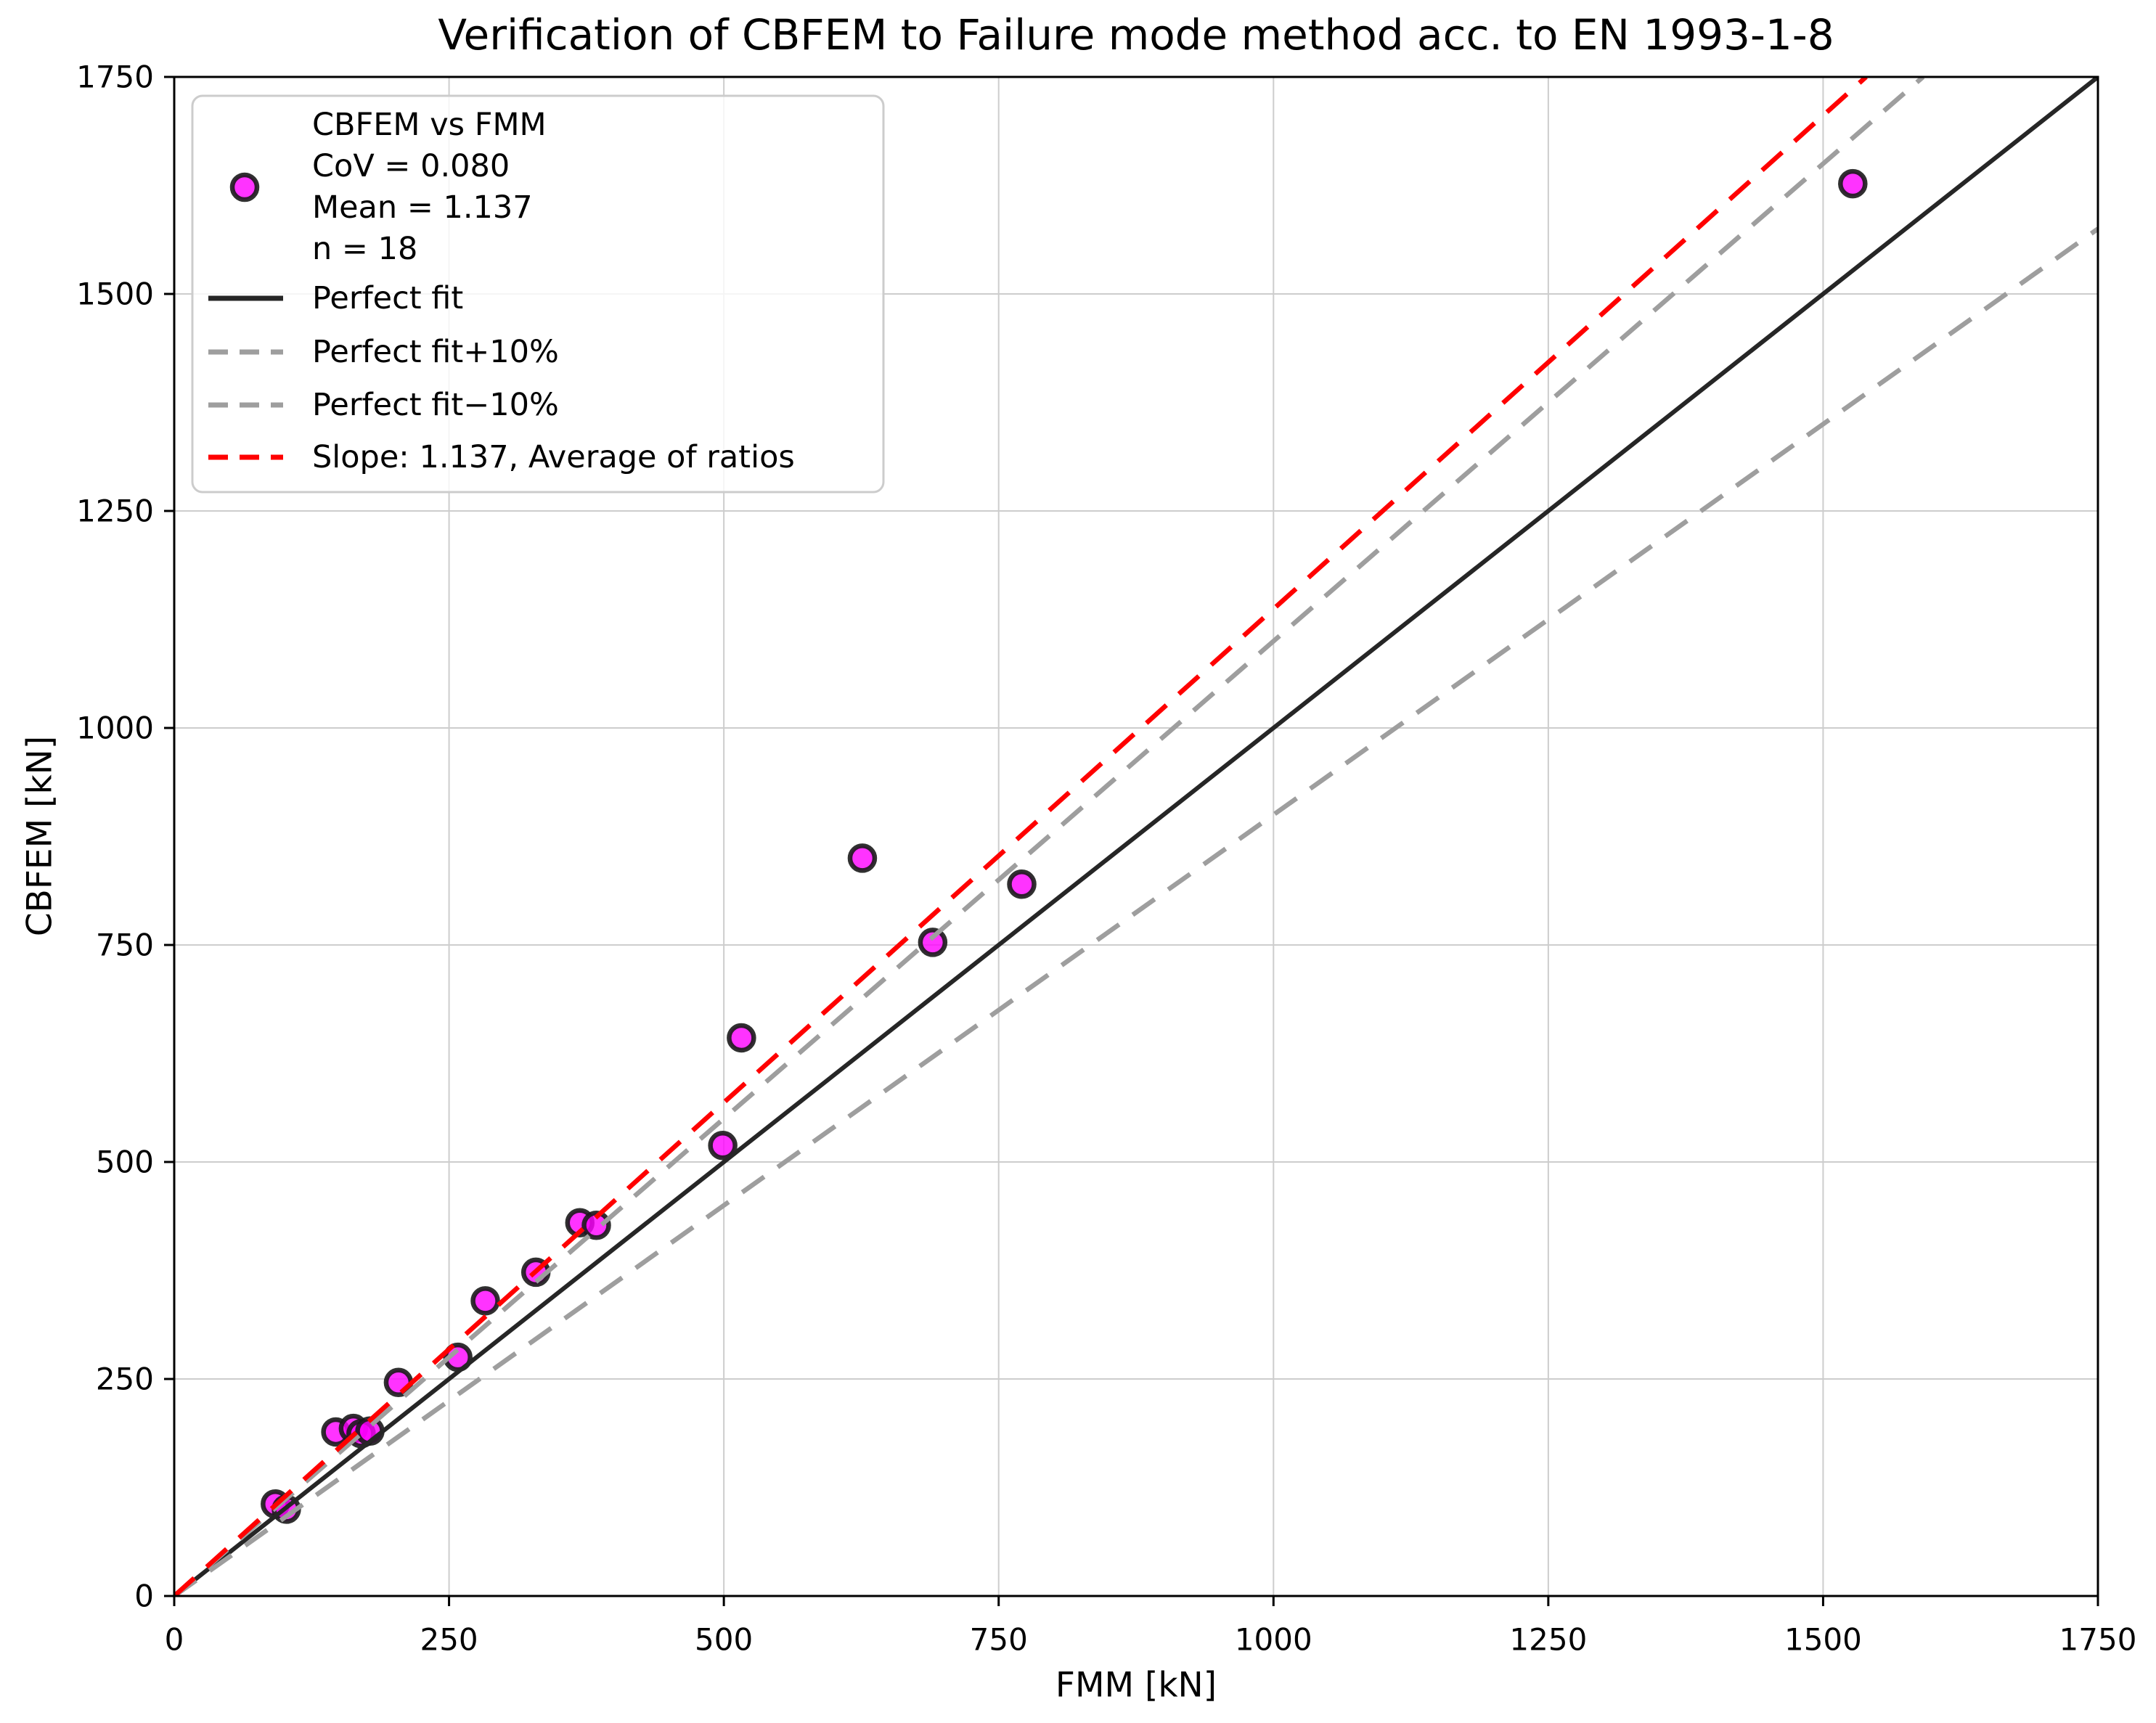  What do you see at coordinates (436, 405) in the screenshot?
I see `legend-entry-label: Perfect fit−10%` at bounding box center [436, 405].